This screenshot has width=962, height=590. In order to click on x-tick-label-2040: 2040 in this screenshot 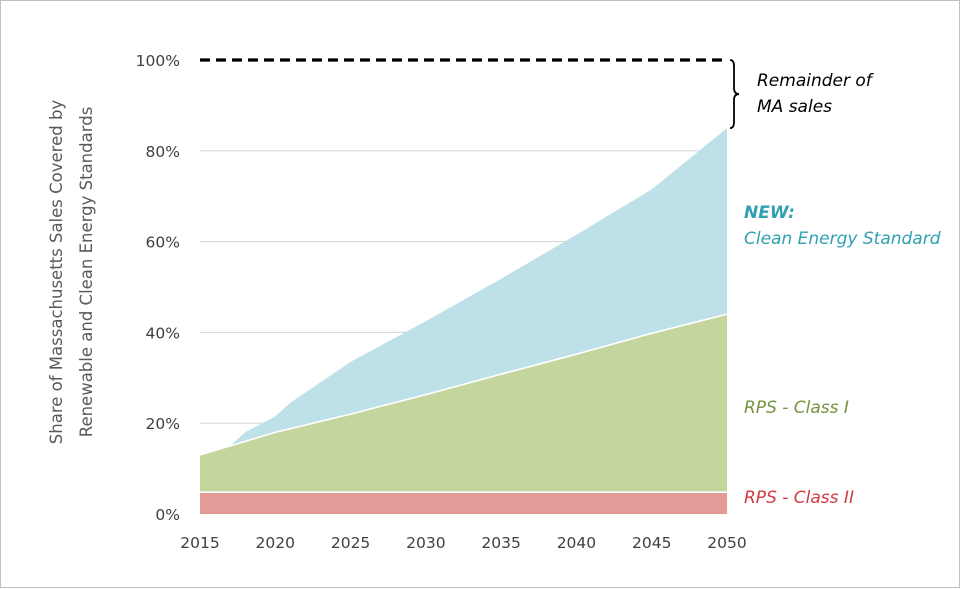, I will do `click(576, 543)`.